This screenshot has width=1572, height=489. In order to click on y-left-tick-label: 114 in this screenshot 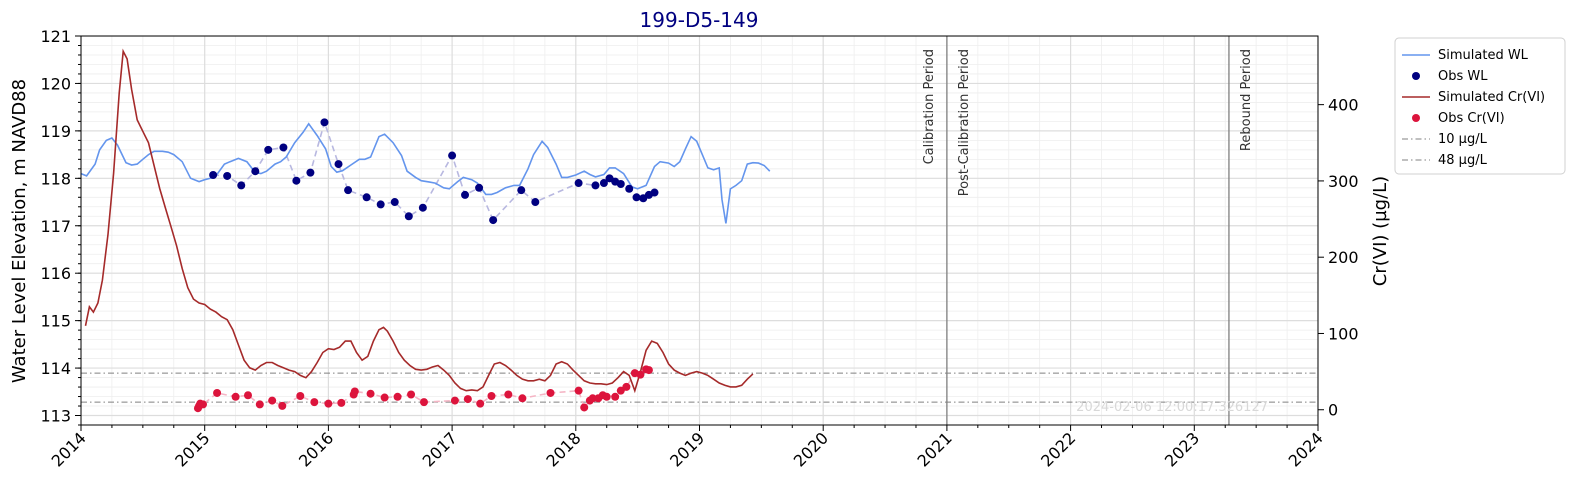, I will do `click(55, 368)`.